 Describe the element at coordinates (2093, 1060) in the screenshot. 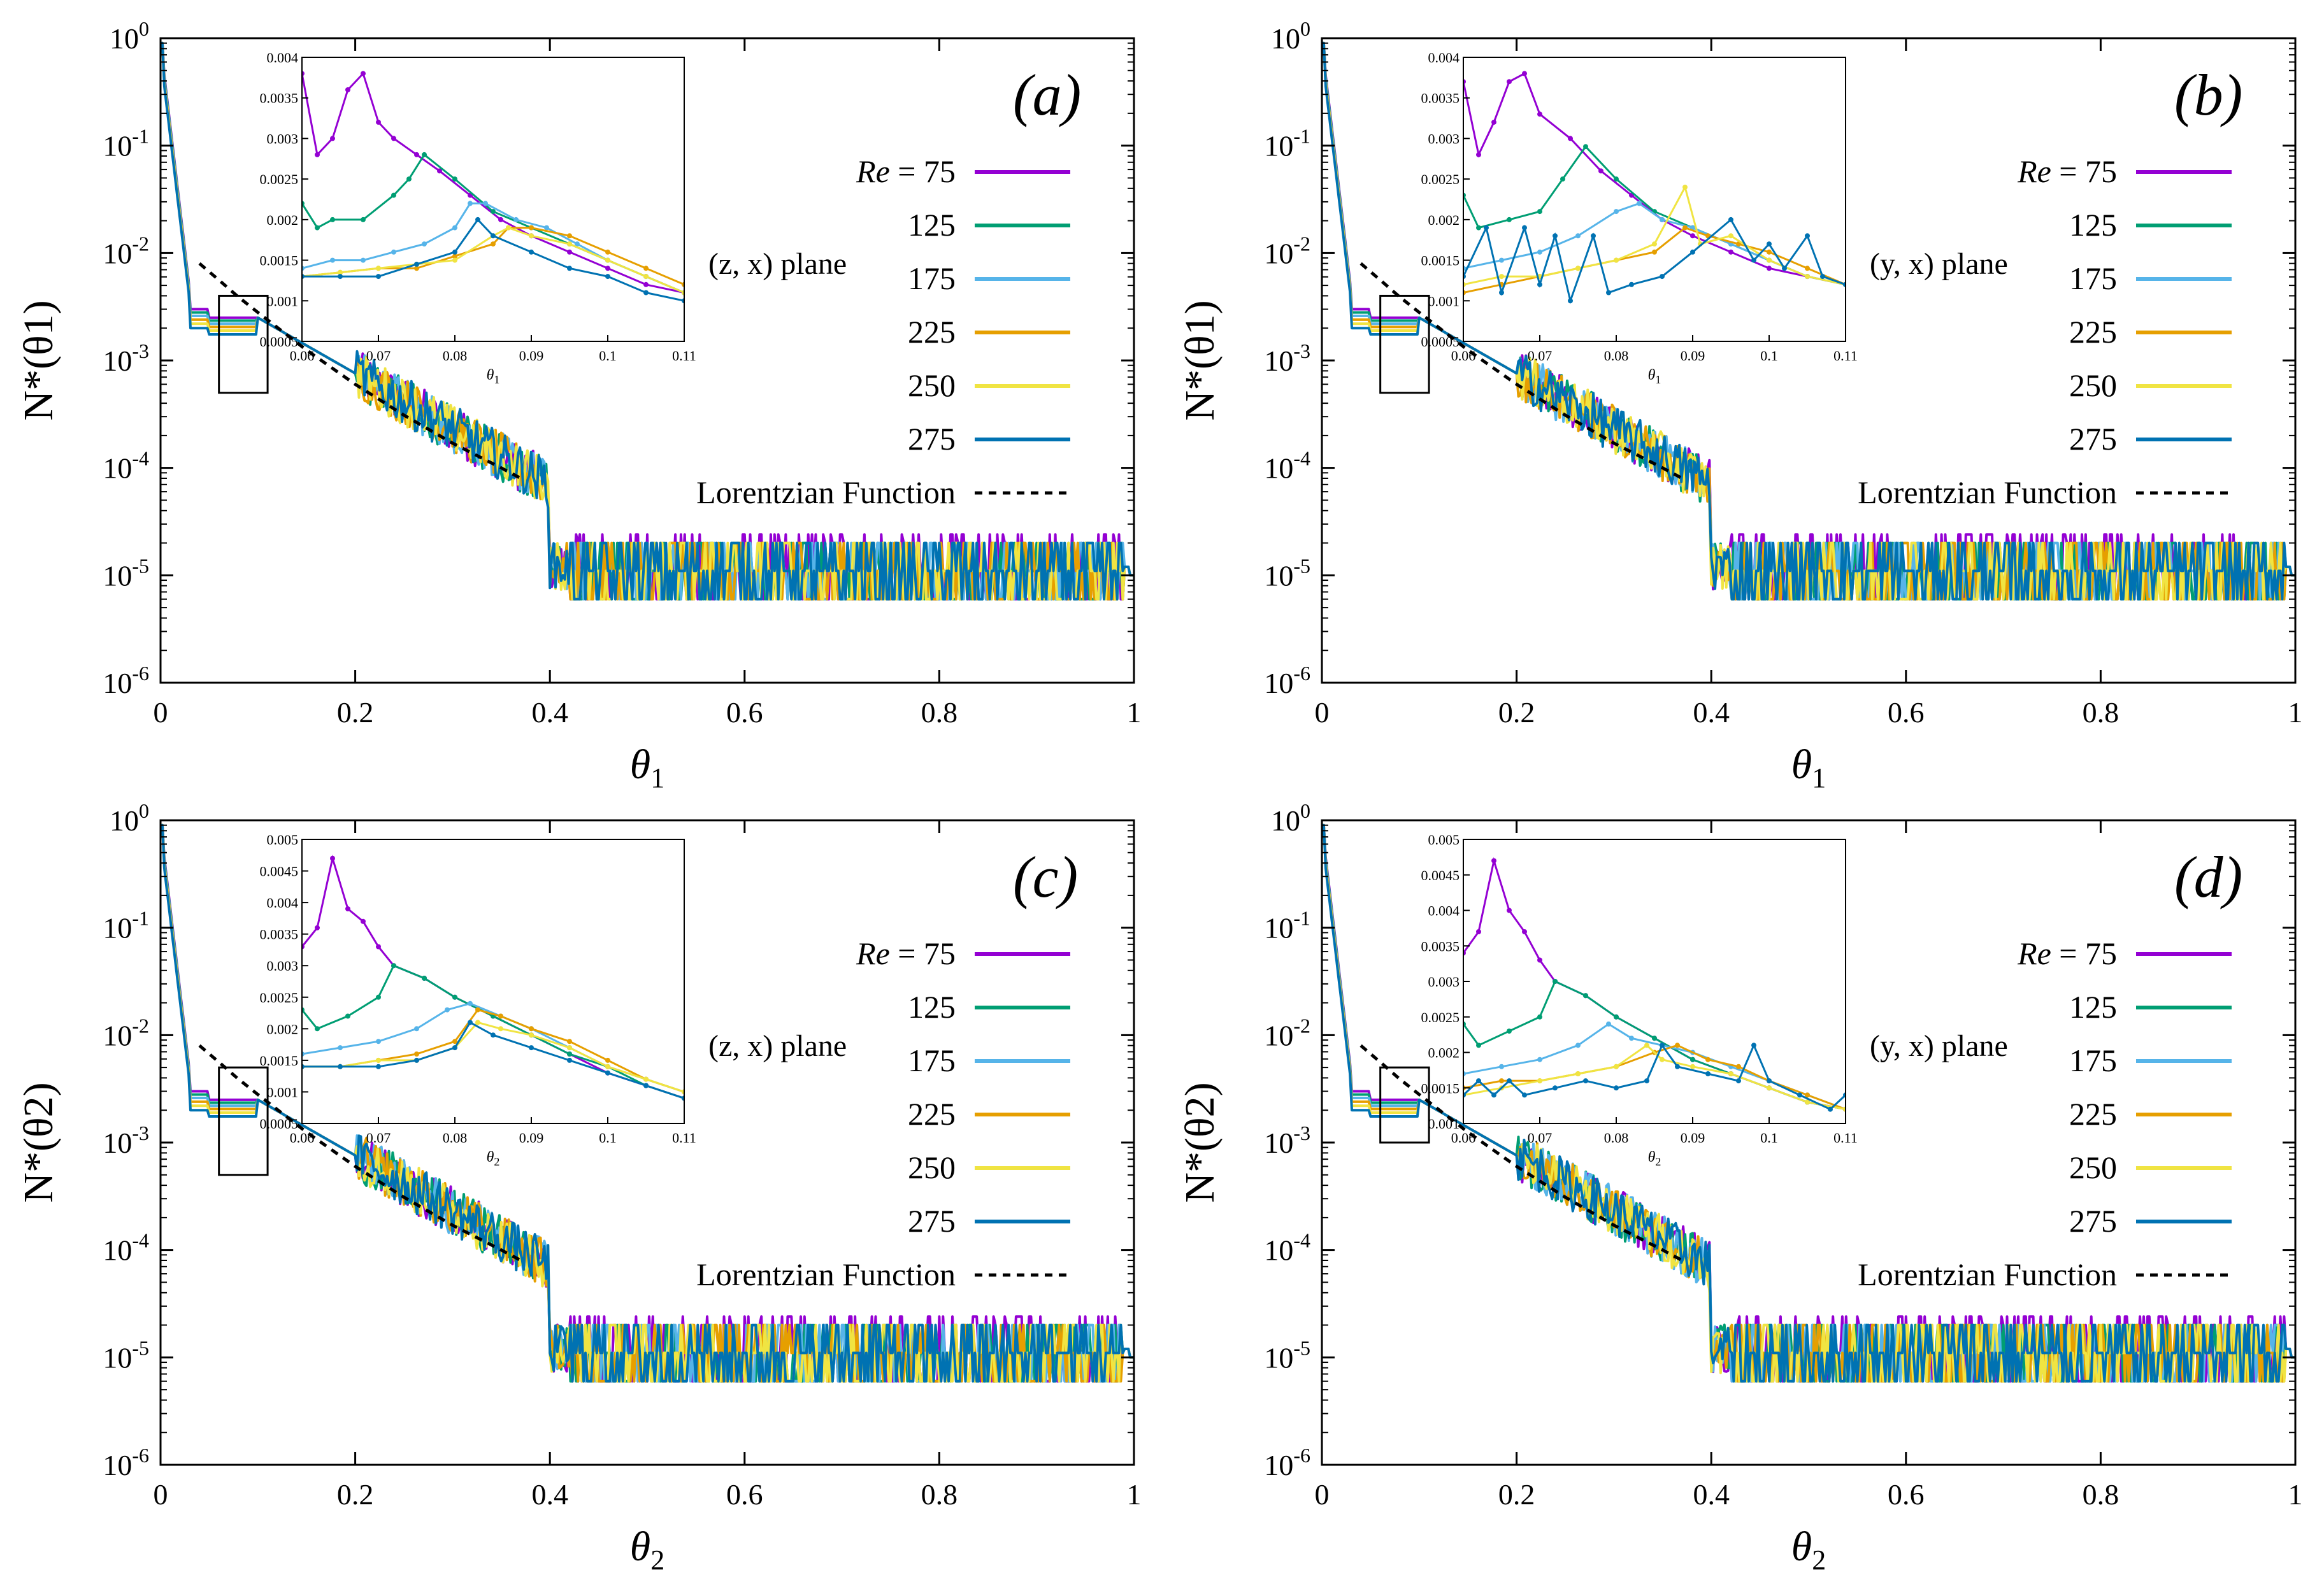

I see `legend-label: 175` at that location.